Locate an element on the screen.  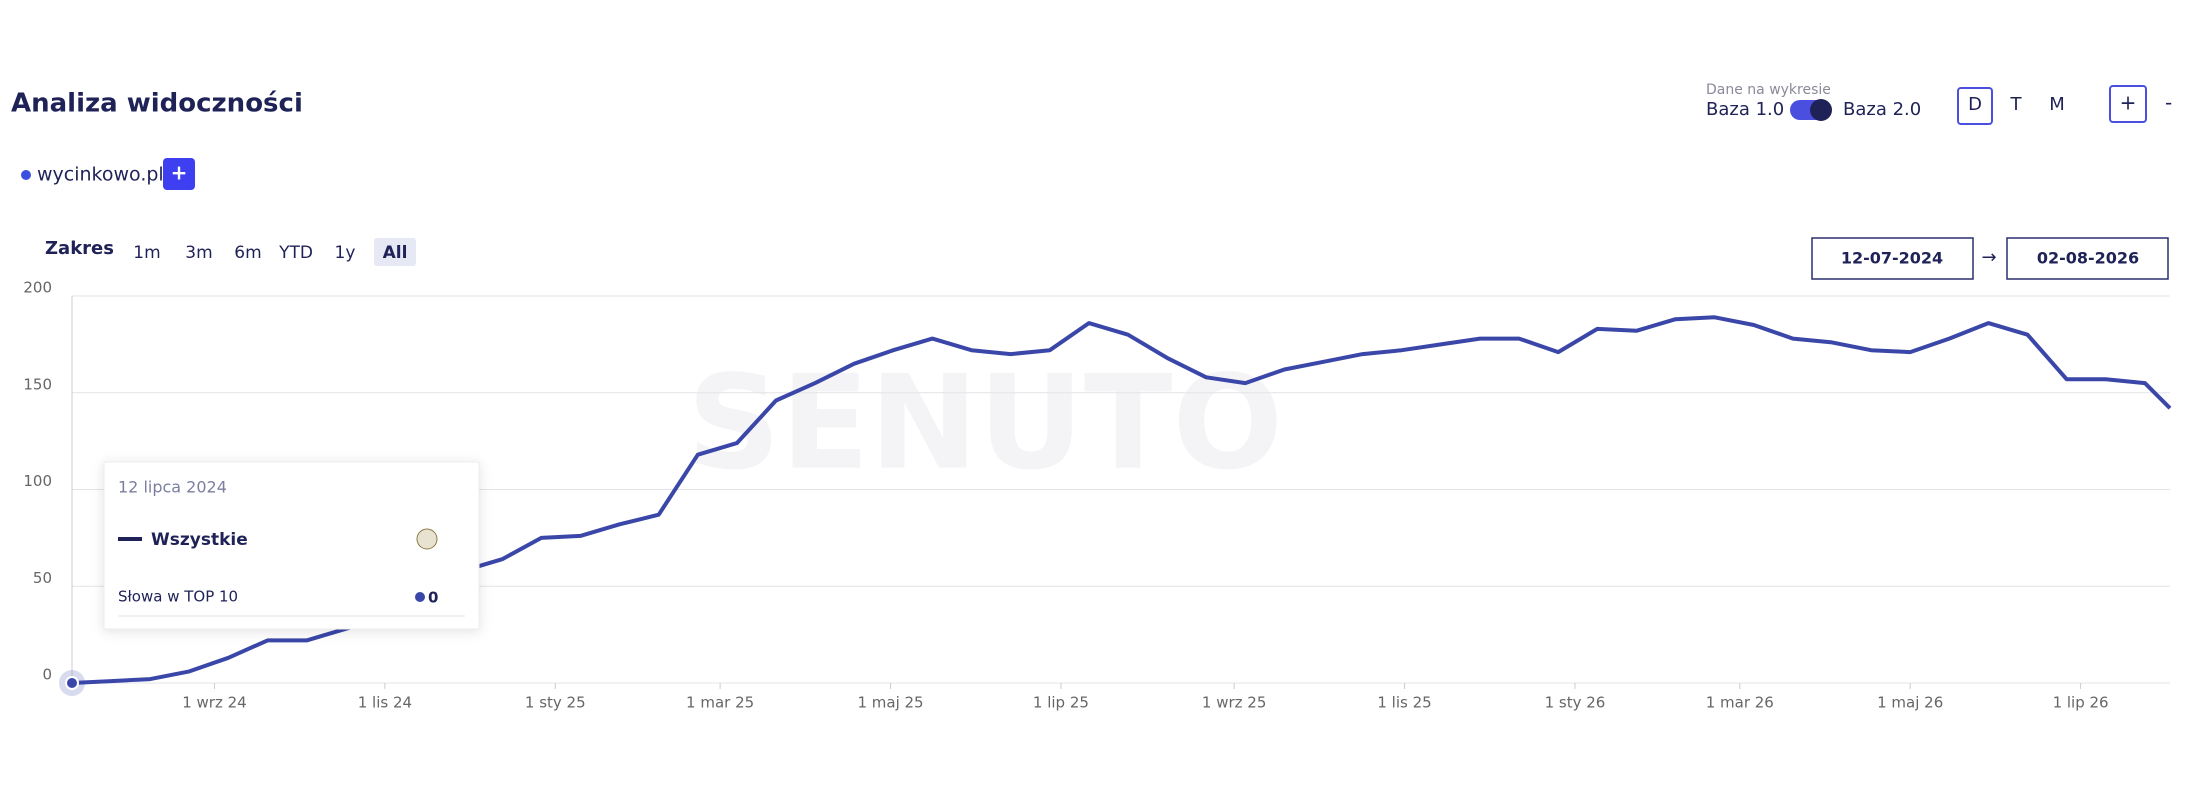
base-right: Baza 2.0 is located at coordinates (1882, 109).